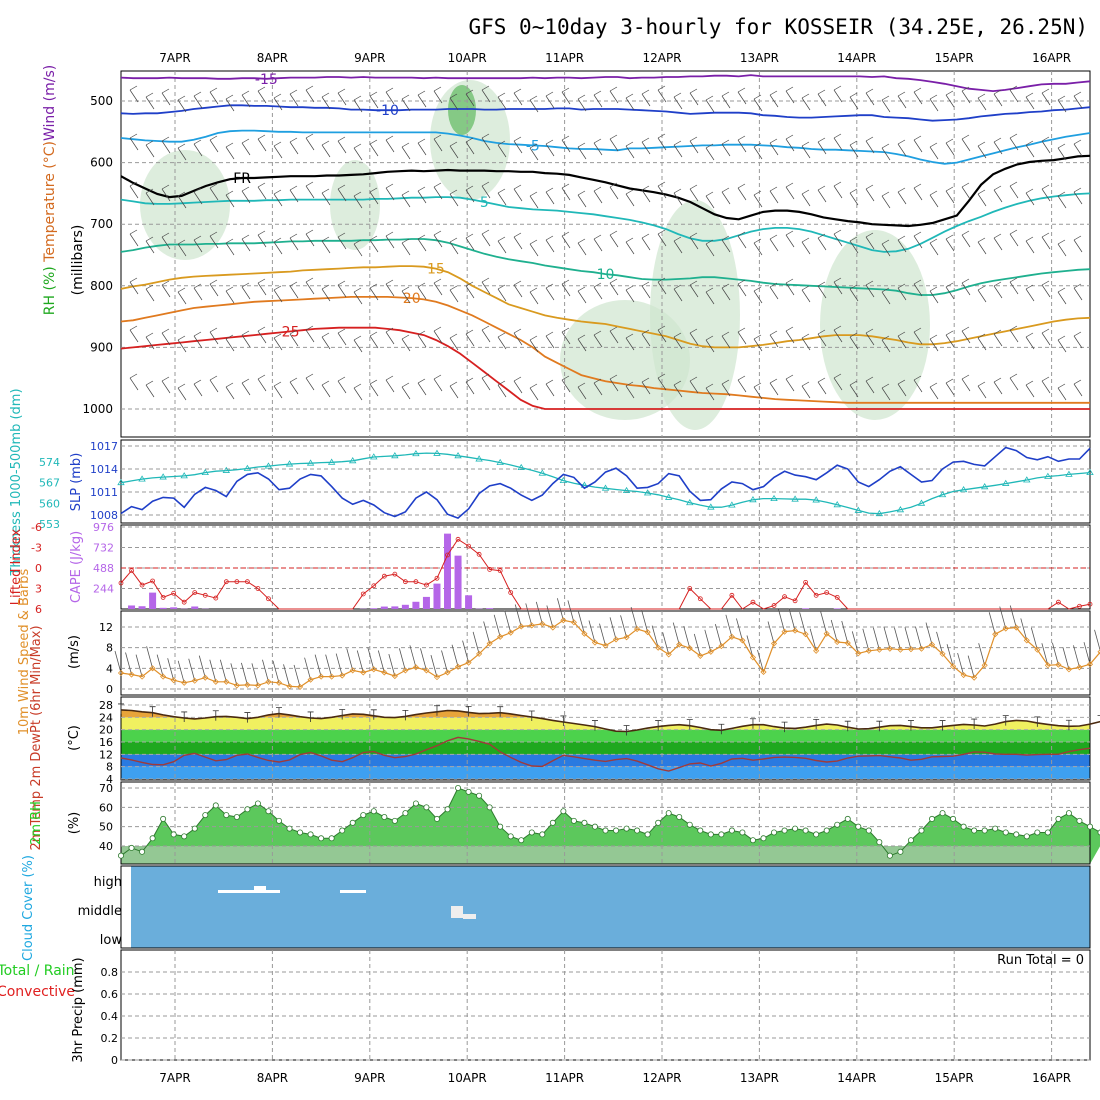  I want to click on precip-total-label: Total / Rain, so click(37, 971).